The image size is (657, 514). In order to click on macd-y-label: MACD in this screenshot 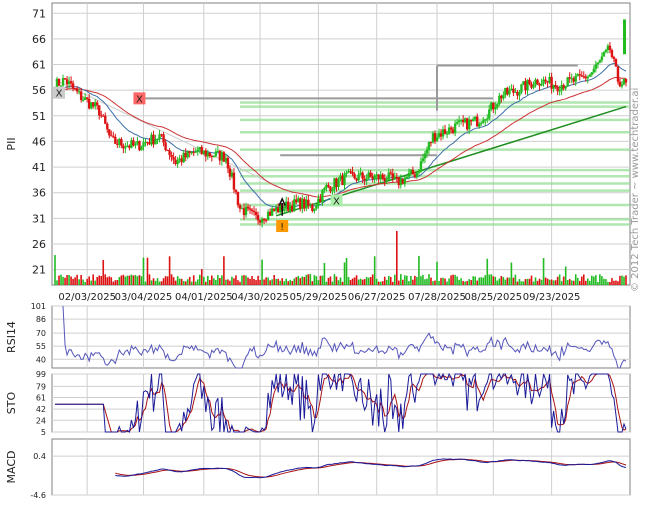, I will do `click(11, 467)`.